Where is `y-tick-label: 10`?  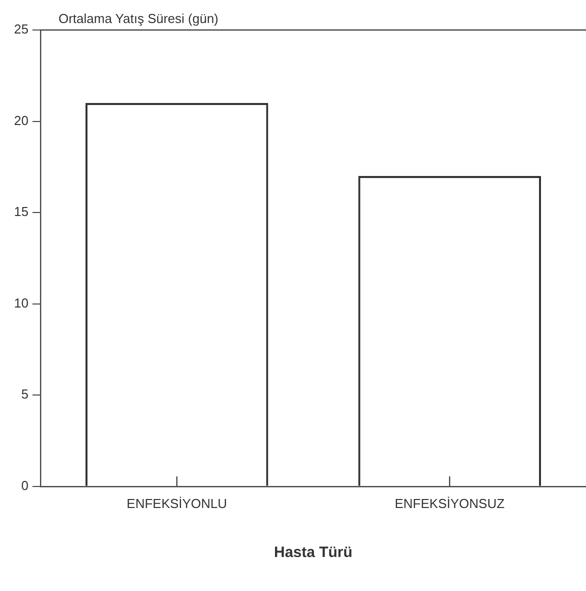
y-tick-label: 10 is located at coordinates (21, 302).